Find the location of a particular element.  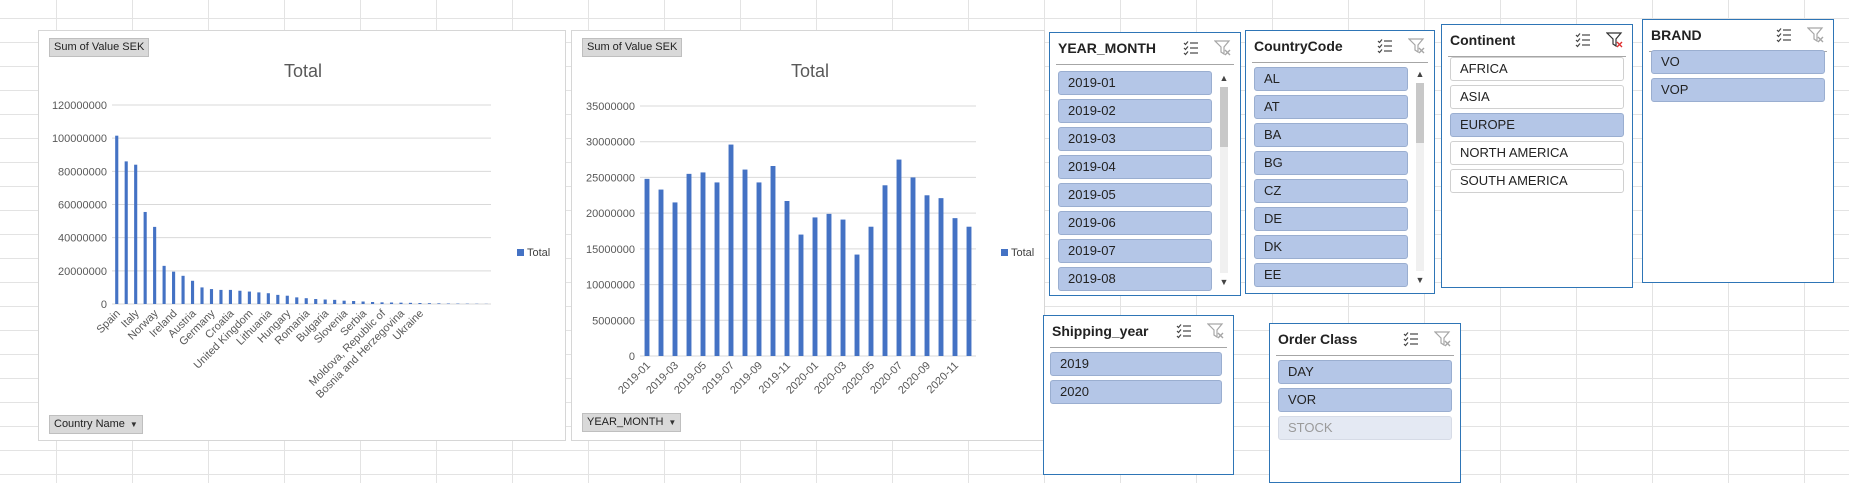

scroll-up-icon: ▲ is located at coordinates (1420, 74).